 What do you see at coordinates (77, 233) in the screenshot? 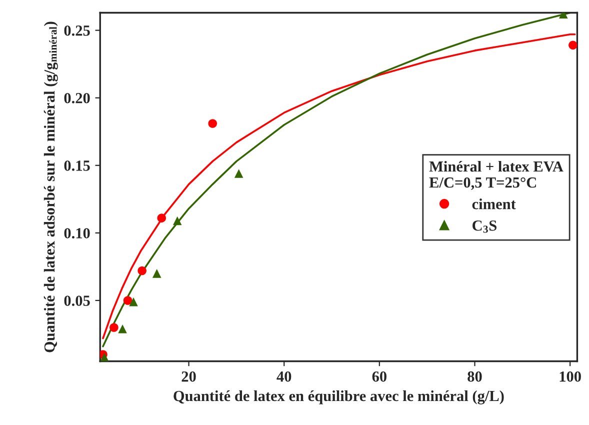
I see `y-tick-label: 0.10` at bounding box center [77, 233].